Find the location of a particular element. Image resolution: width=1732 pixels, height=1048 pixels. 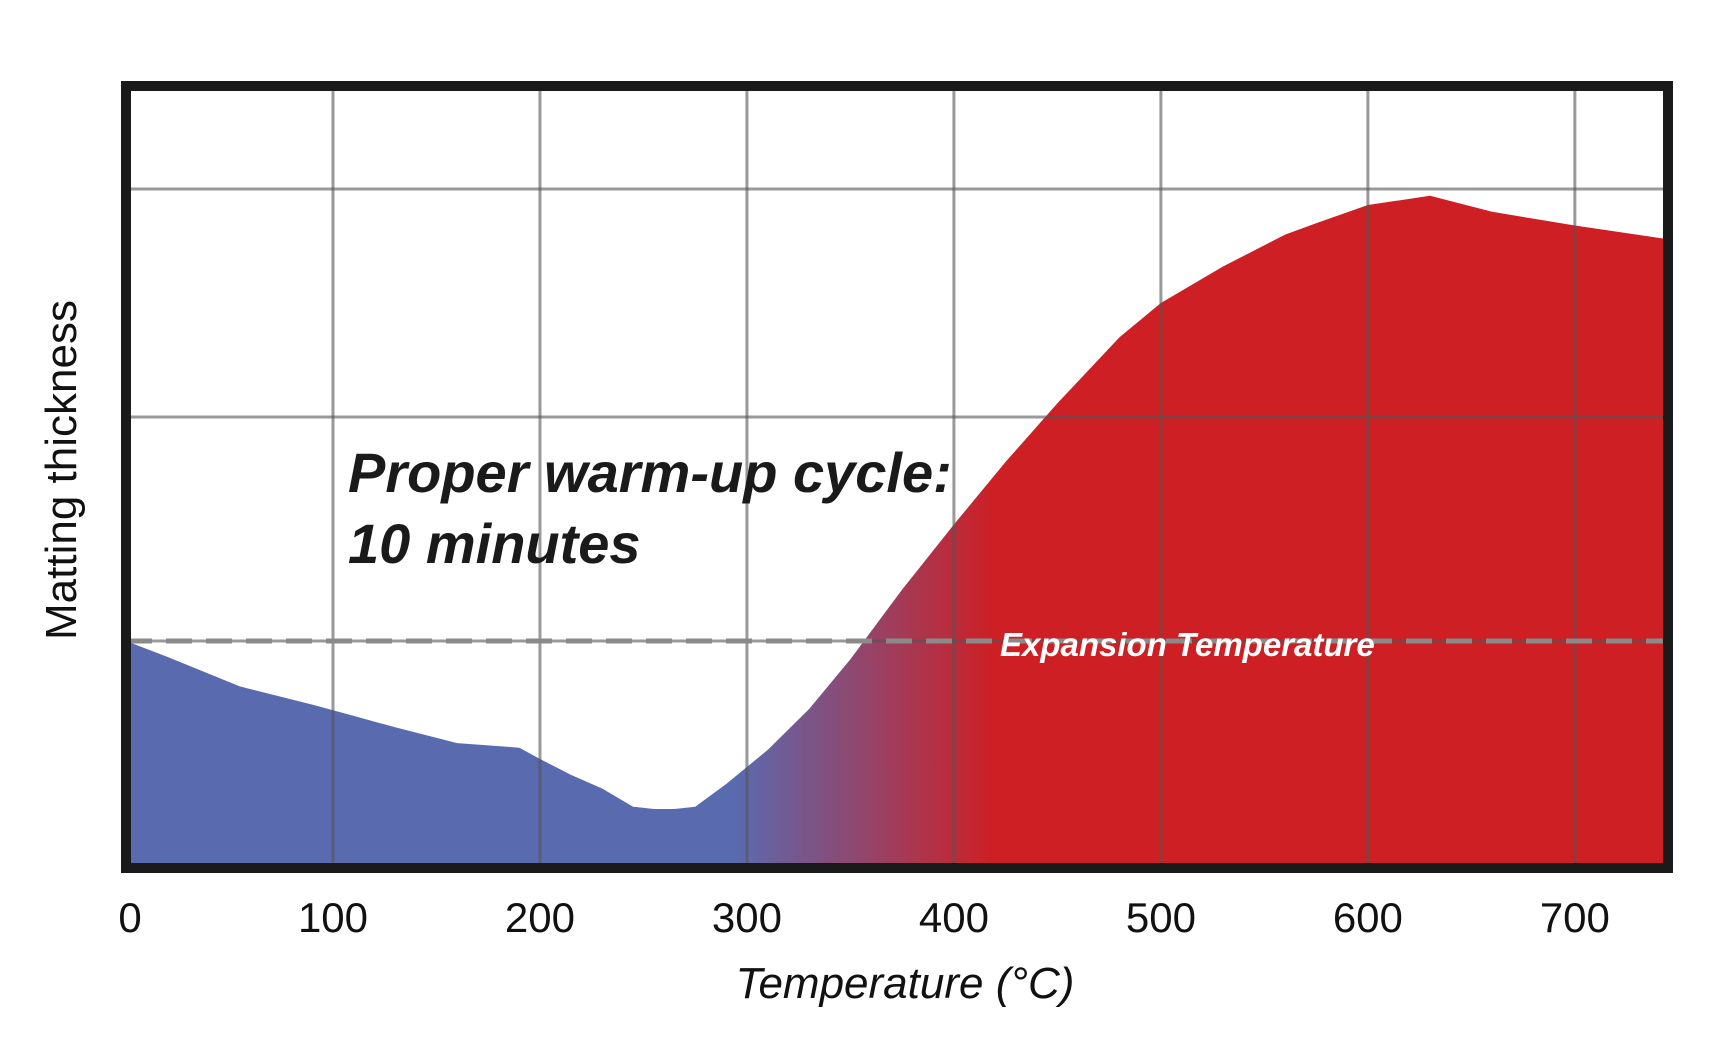

x-tick-label: 500 is located at coordinates (1161, 917).